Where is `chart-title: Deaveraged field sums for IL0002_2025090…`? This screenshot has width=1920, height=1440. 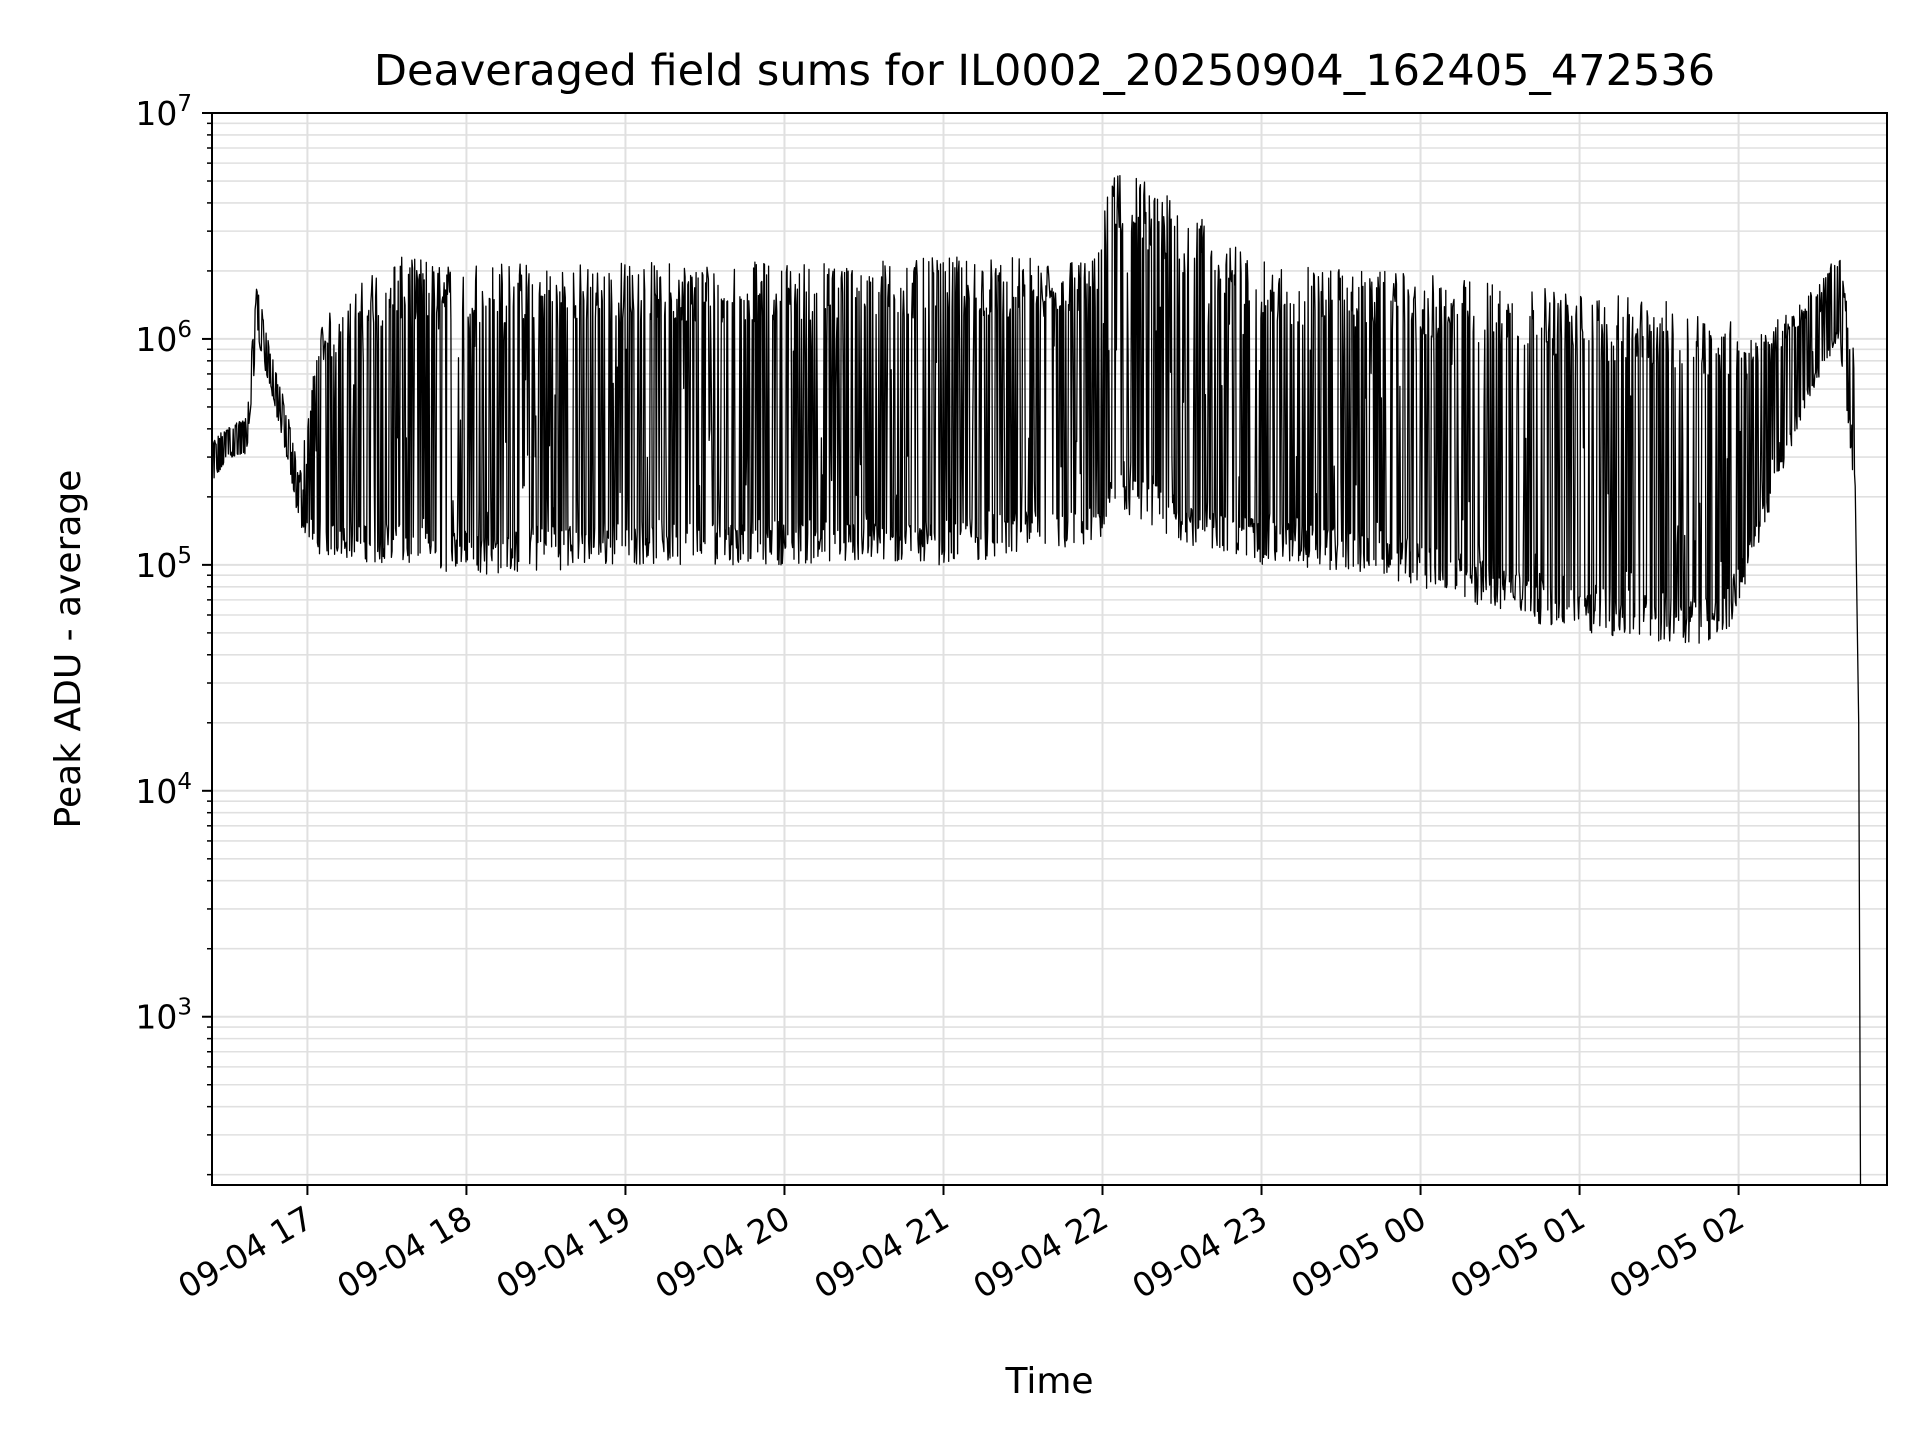 chart-title: Deaveraged field sums for IL0002_2025090… is located at coordinates (1044, 71).